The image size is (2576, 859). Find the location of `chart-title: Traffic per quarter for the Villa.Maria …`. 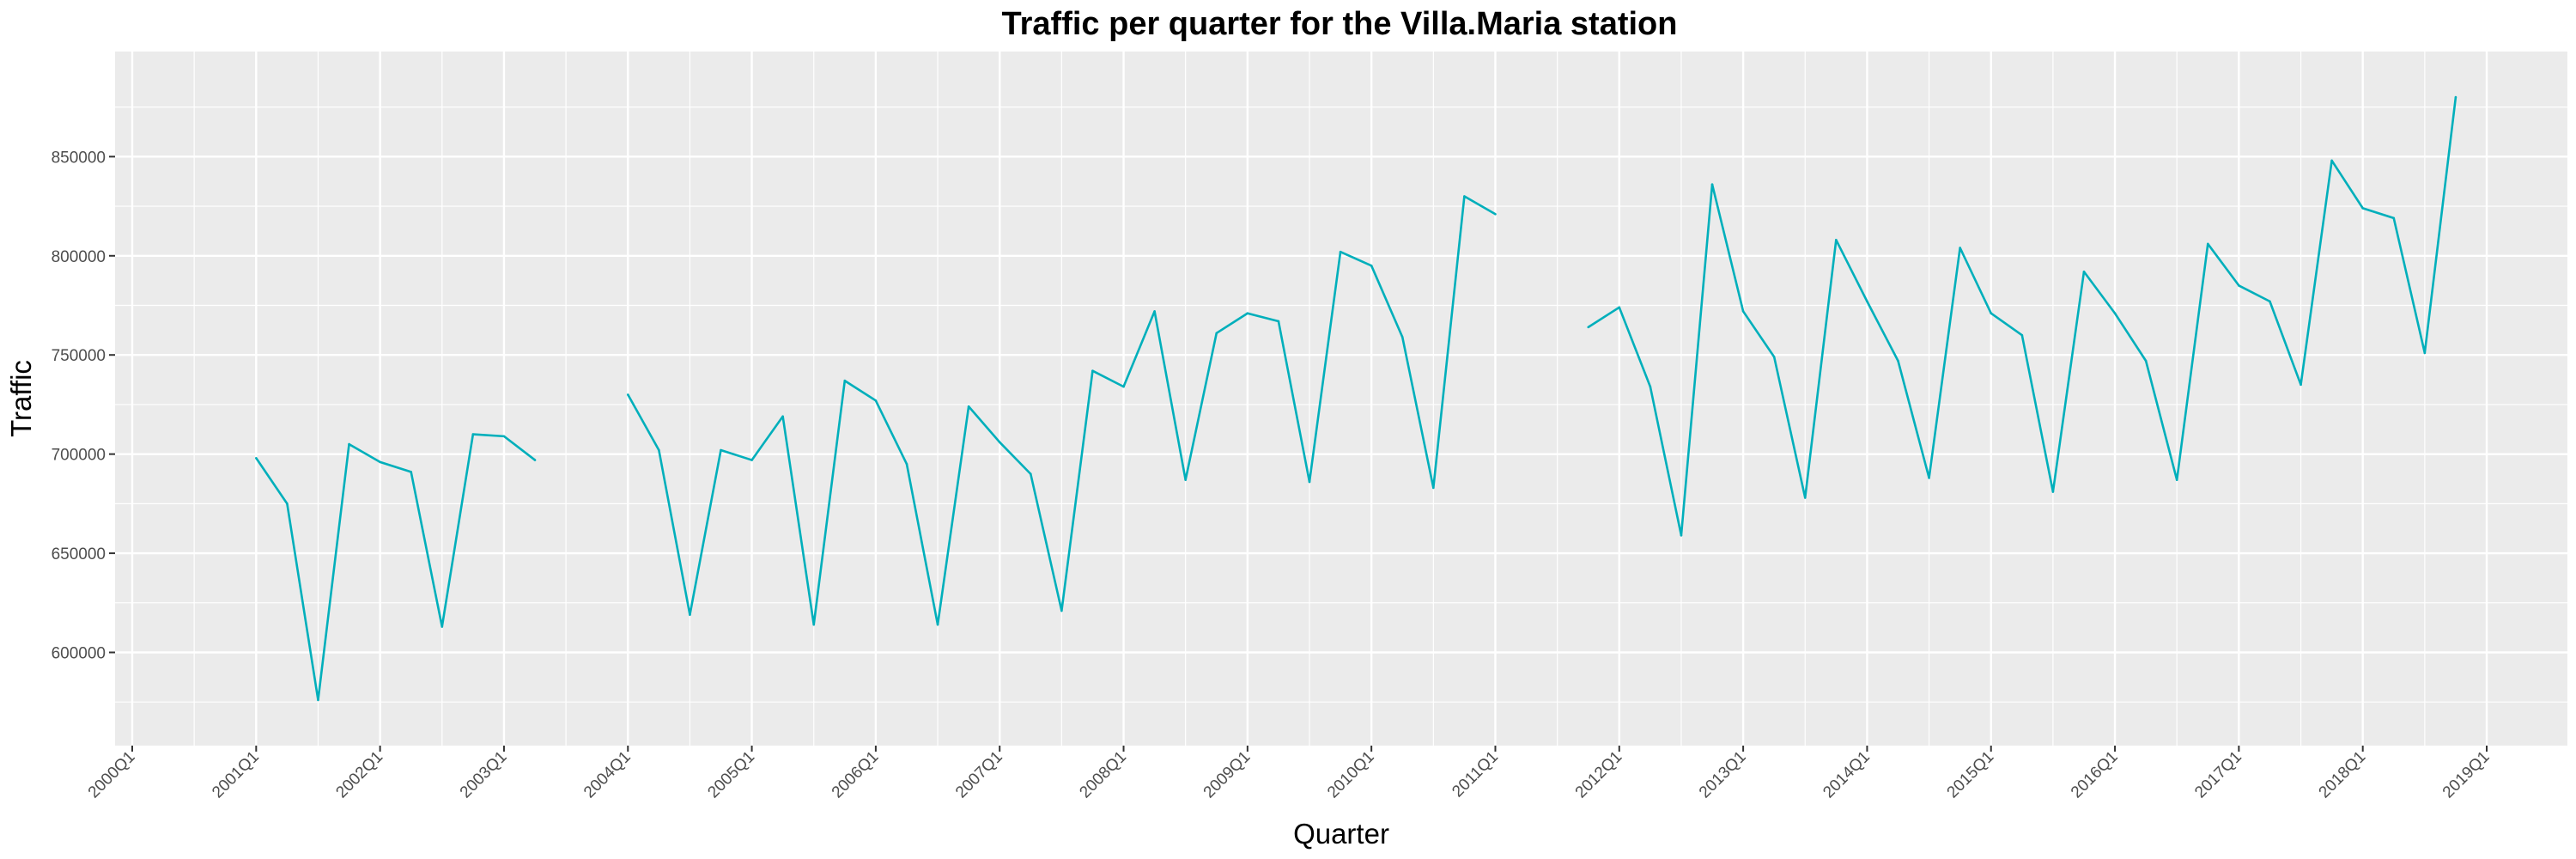

chart-title: Traffic per quarter for the Villa.Maria … is located at coordinates (1340, 24).